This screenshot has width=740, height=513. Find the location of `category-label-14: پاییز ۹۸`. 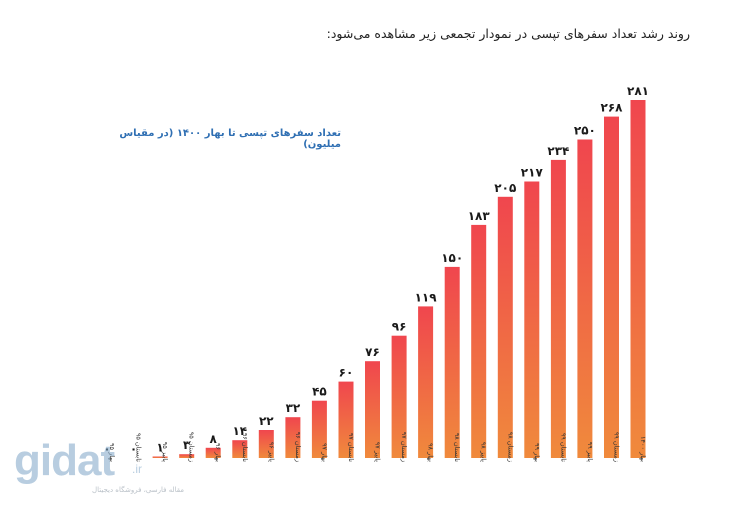

category-label-14: پاییز ۹۸ is located at coordinates (484, 452).